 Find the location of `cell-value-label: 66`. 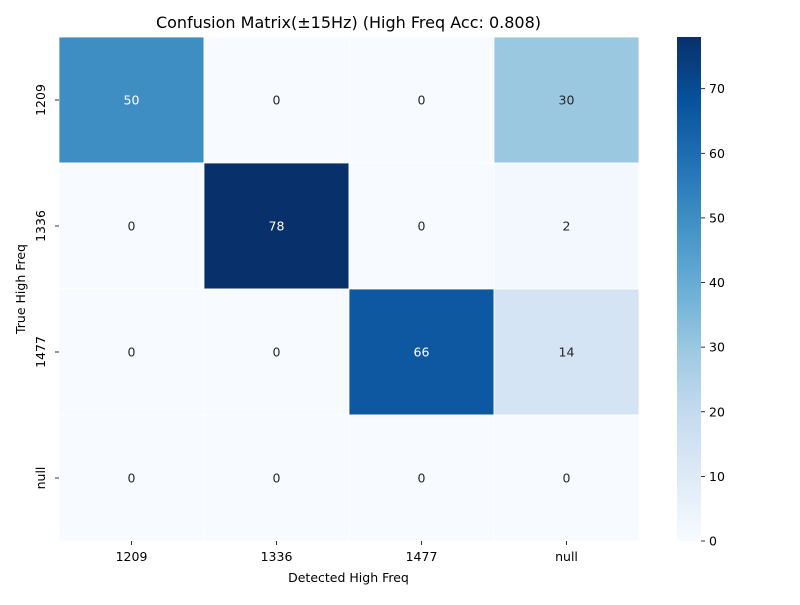

cell-value-label: 66 is located at coordinates (422, 352).